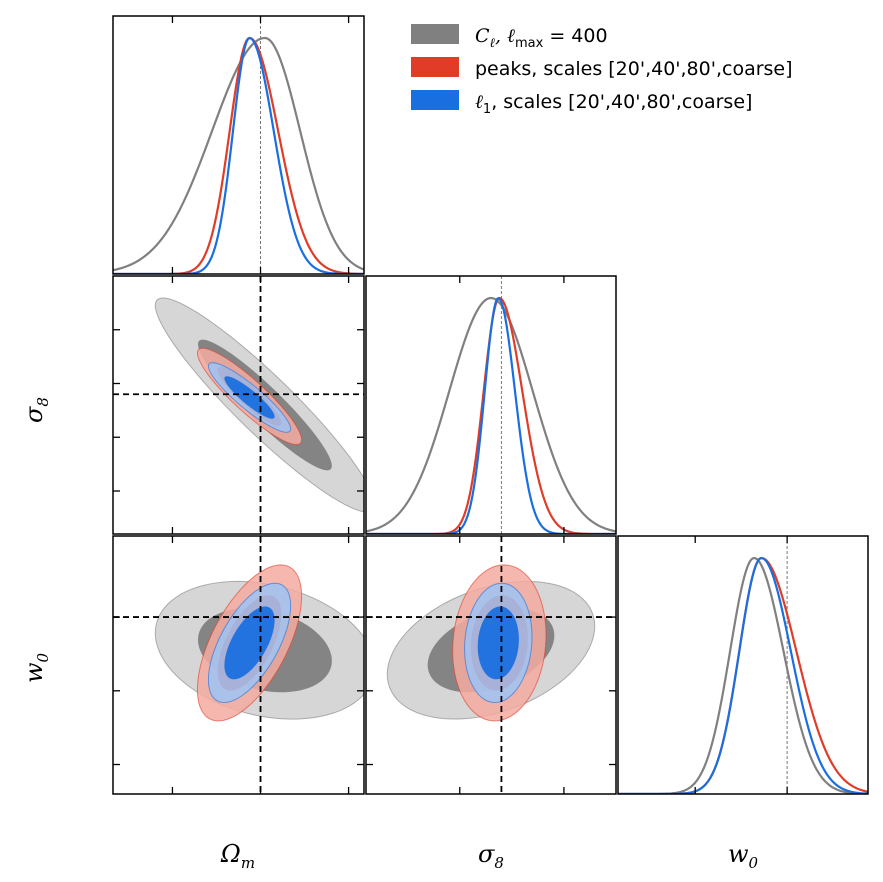  I want to click on contour-panel-sigma_8-w0, so click(491, 665).